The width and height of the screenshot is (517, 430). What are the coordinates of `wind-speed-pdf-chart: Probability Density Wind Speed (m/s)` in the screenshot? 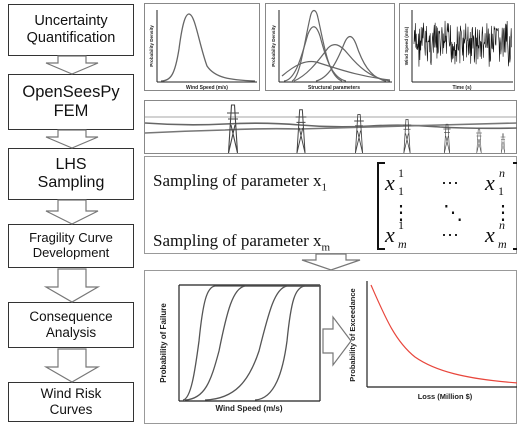 It's located at (203, 50).